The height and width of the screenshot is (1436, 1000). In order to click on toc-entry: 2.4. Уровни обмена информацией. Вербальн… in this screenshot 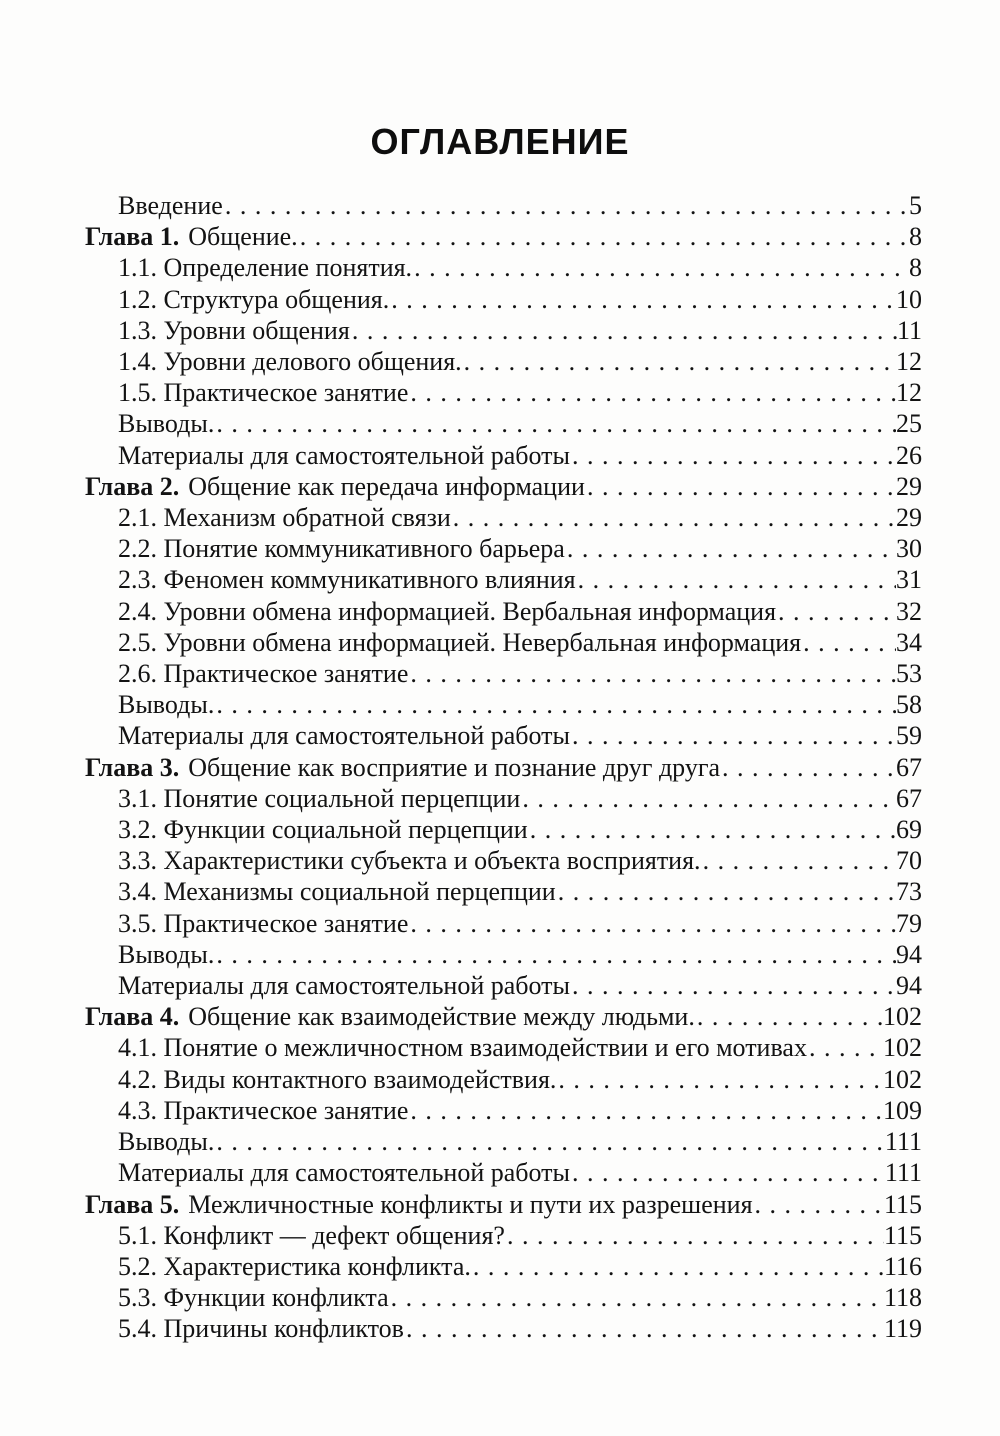, I will do `click(503, 611)`.